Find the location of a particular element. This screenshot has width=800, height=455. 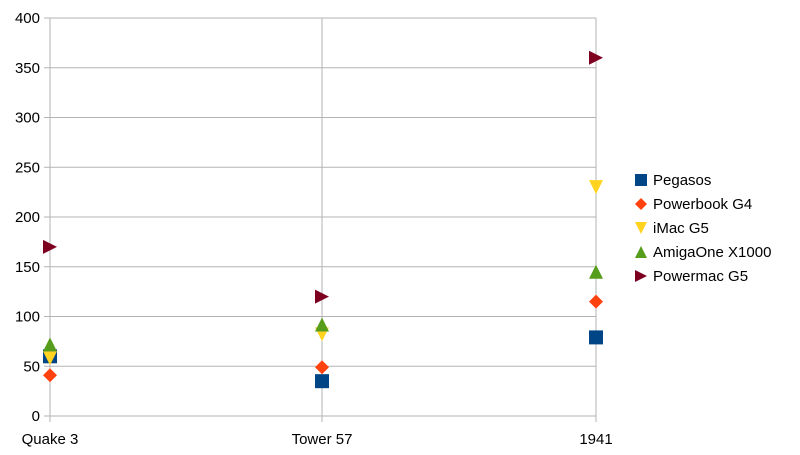

legend-item: Pegasos is located at coordinates (702, 180).